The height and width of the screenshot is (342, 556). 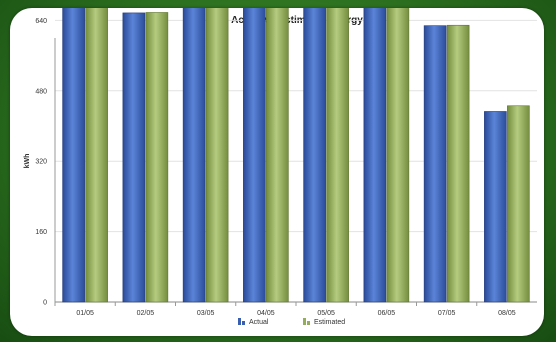 I want to click on y-tick-label: 320, so click(x=41, y=162).